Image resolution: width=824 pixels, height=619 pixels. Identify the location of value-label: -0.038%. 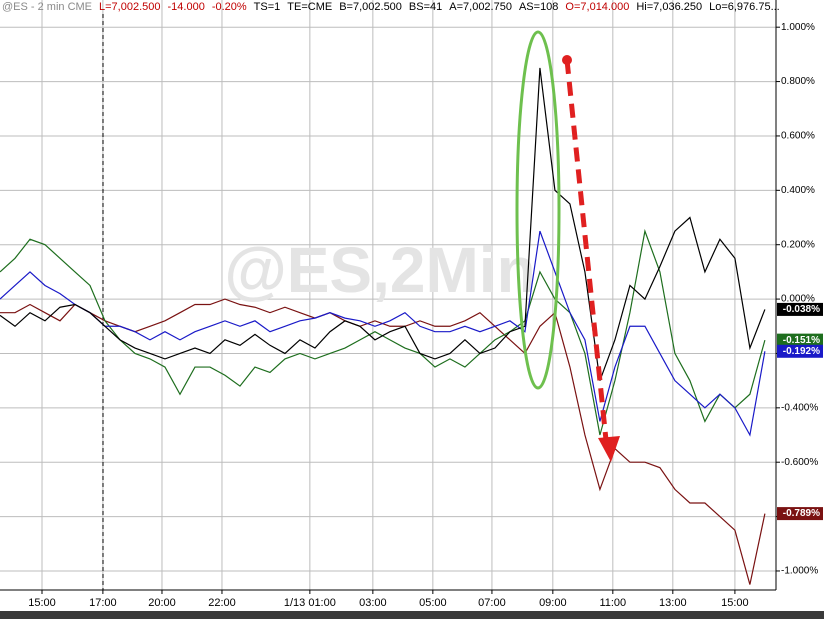
(801, 309).